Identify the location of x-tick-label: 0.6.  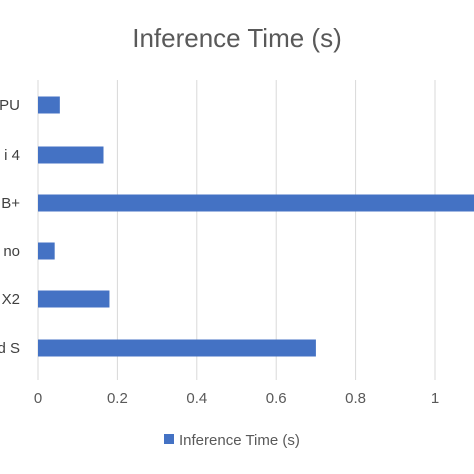
(276, 398).